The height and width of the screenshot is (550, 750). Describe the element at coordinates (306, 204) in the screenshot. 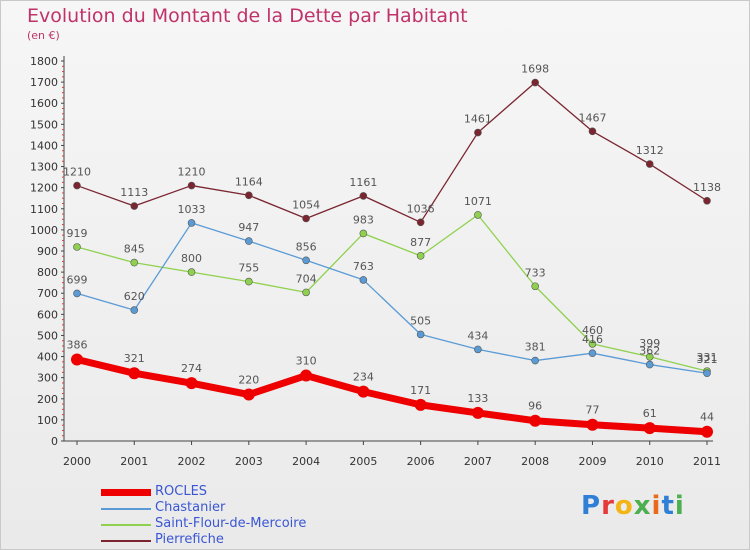

I see `data-label: 1054` at that location.